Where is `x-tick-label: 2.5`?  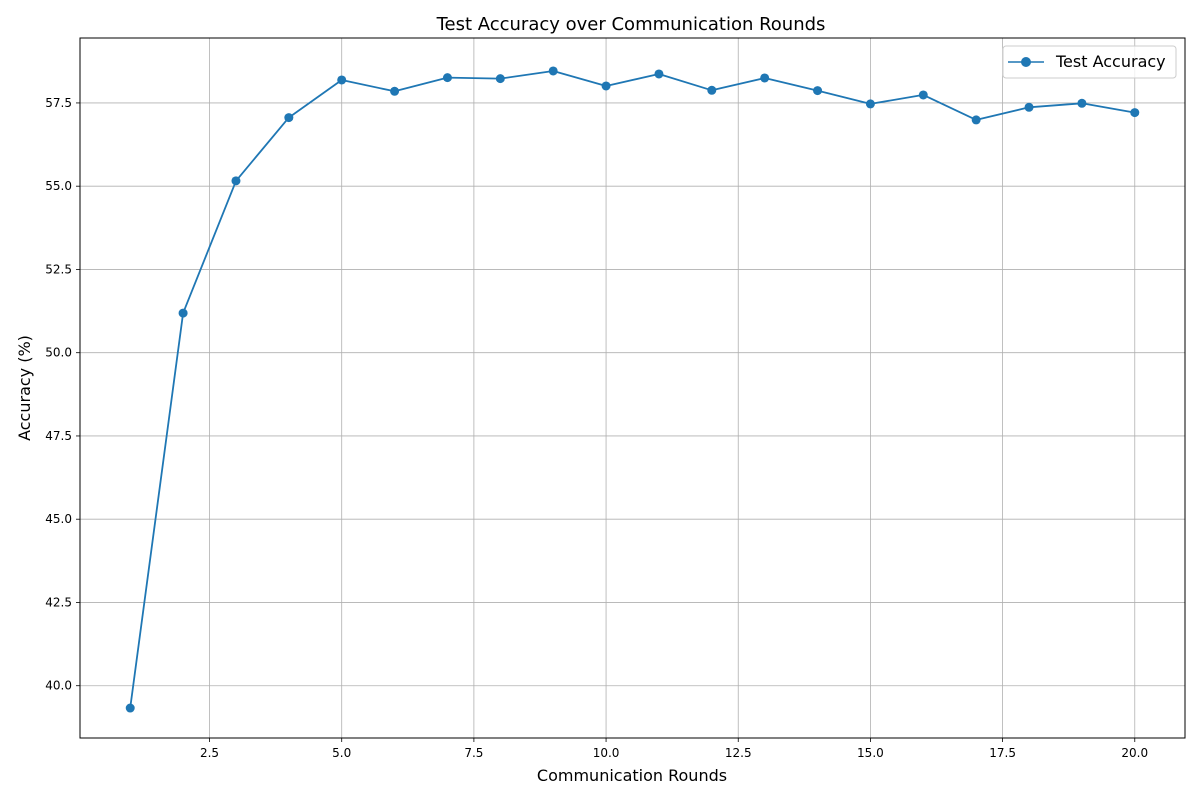
x-tick-label: 2.5 is located at coordinates (209, 753).